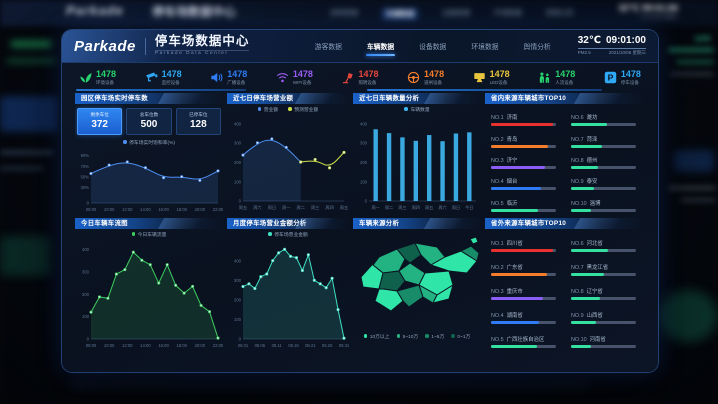 The width and height of the screenshot is (718, 404). I want to click on legend-item: 1~5万, so click(434, 336).